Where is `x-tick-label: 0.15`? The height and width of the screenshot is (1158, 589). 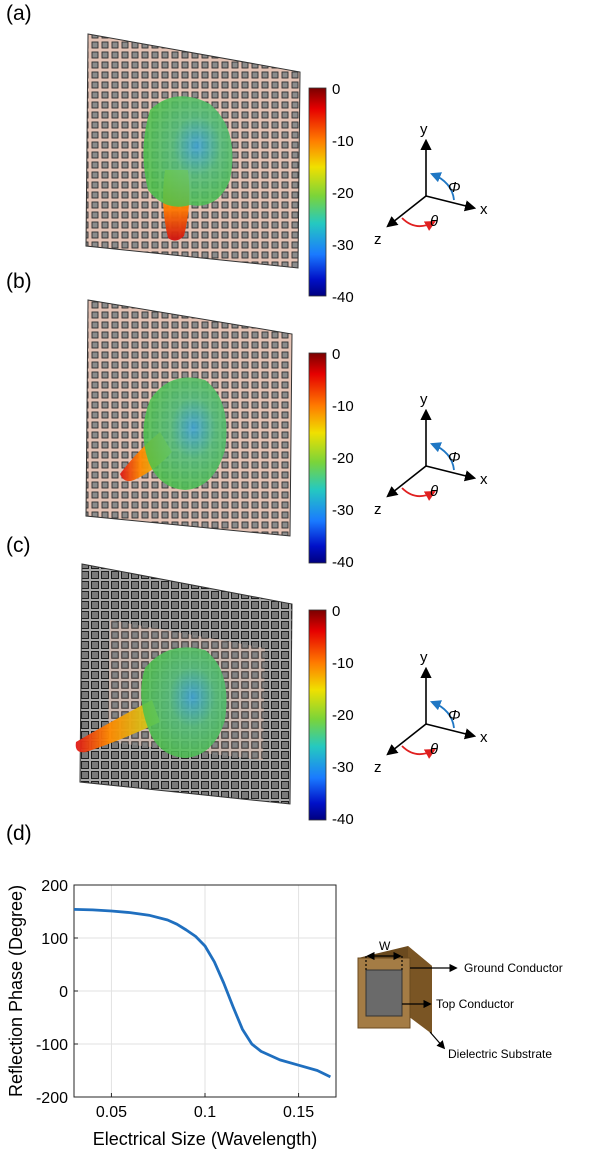
x-tick-label: 0.15 is located at coordinates (298, 1112).